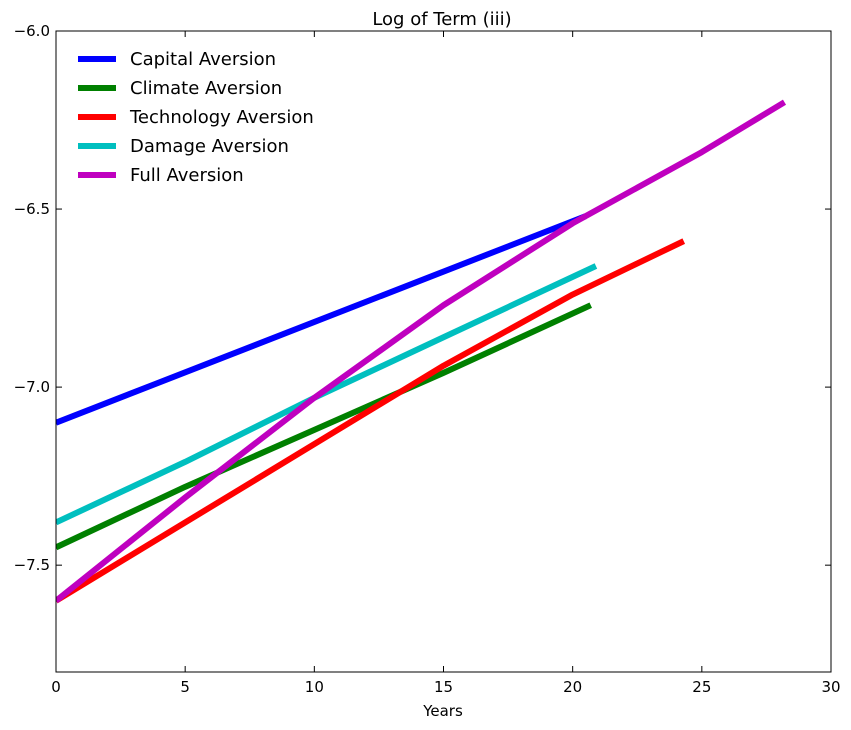  Describe the element at coordinates (32, 565) in the screenshot. I see `y-tick-label: −7.5` at that location.